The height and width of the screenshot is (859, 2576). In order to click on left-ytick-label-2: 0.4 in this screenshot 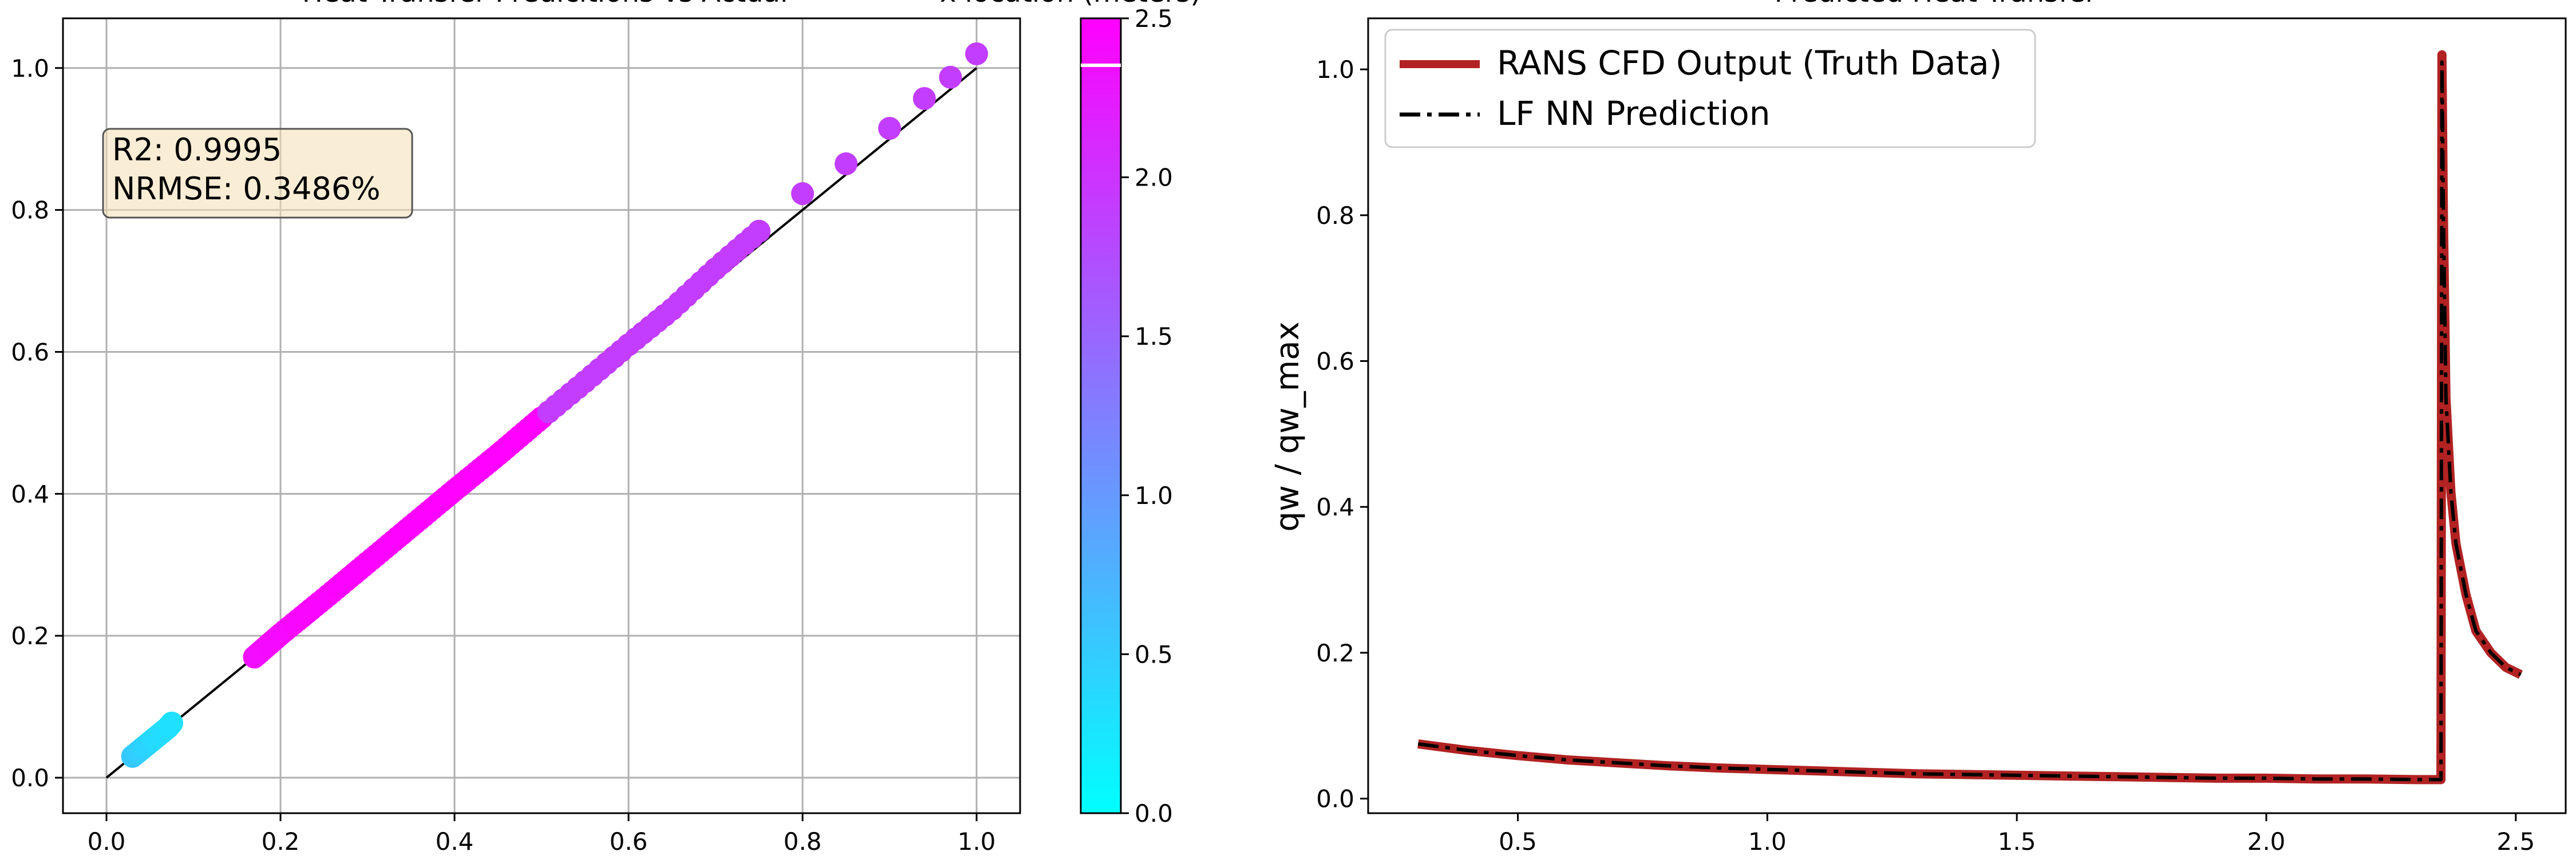, I will do `click(30, 494)`.